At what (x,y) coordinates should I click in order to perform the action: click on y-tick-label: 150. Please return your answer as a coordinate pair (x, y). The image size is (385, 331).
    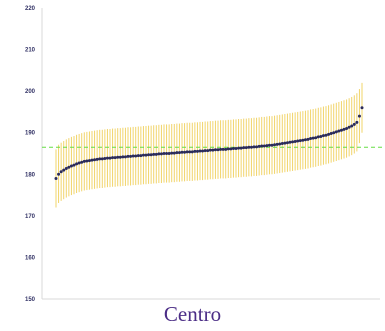
    Looking at the image, I should click on (30, 300).